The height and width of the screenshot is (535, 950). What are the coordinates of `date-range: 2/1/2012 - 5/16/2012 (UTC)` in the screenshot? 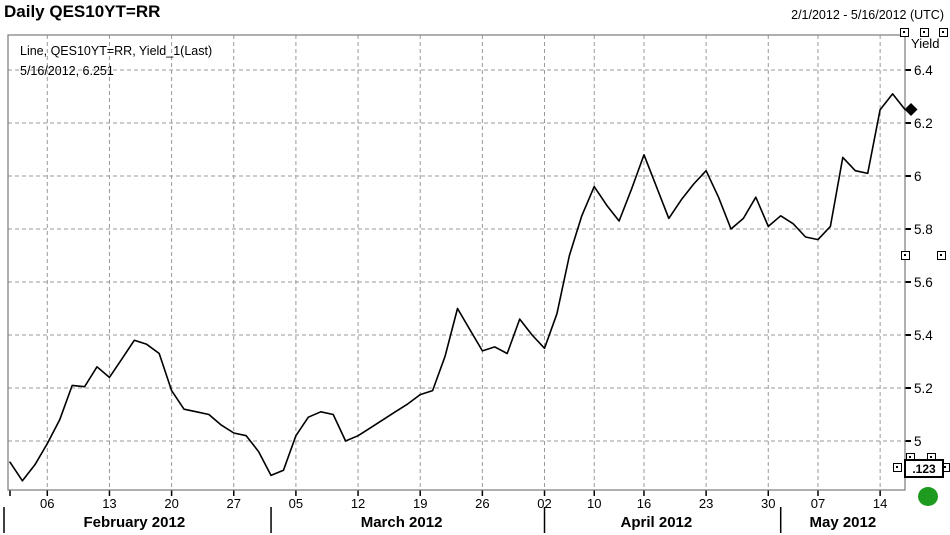 It's located at (867, 15).